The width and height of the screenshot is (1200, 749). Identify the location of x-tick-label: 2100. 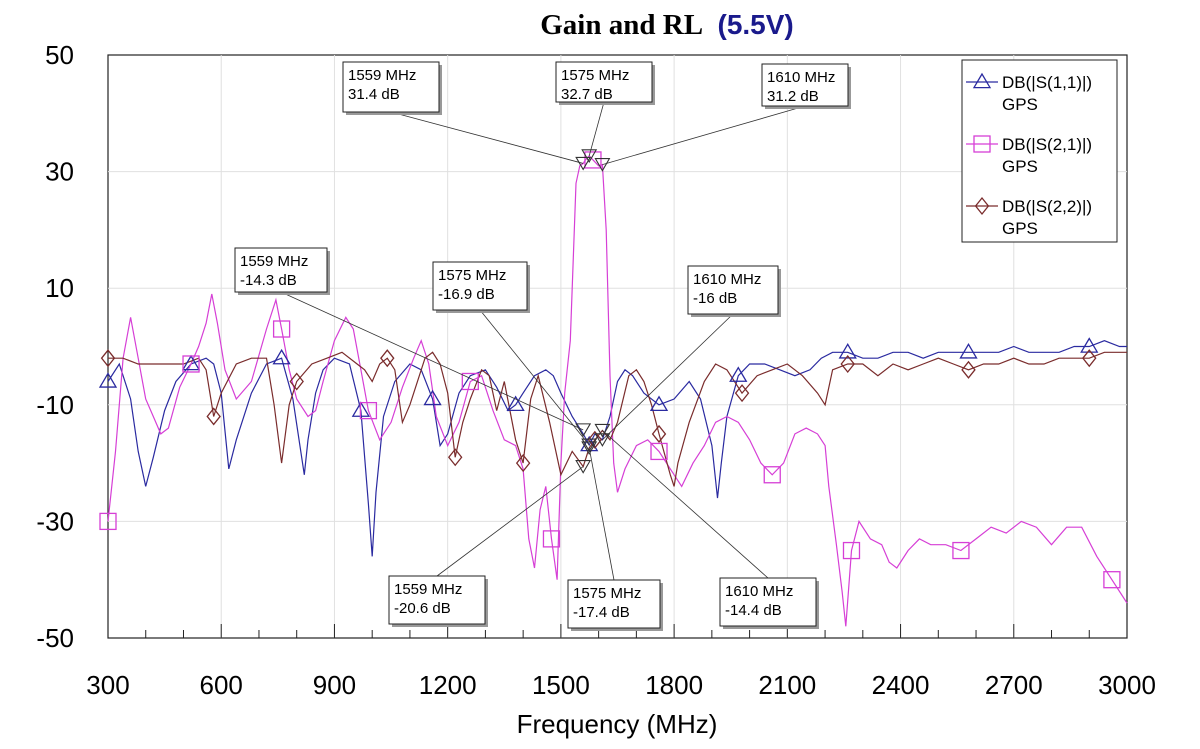
(787, 685).